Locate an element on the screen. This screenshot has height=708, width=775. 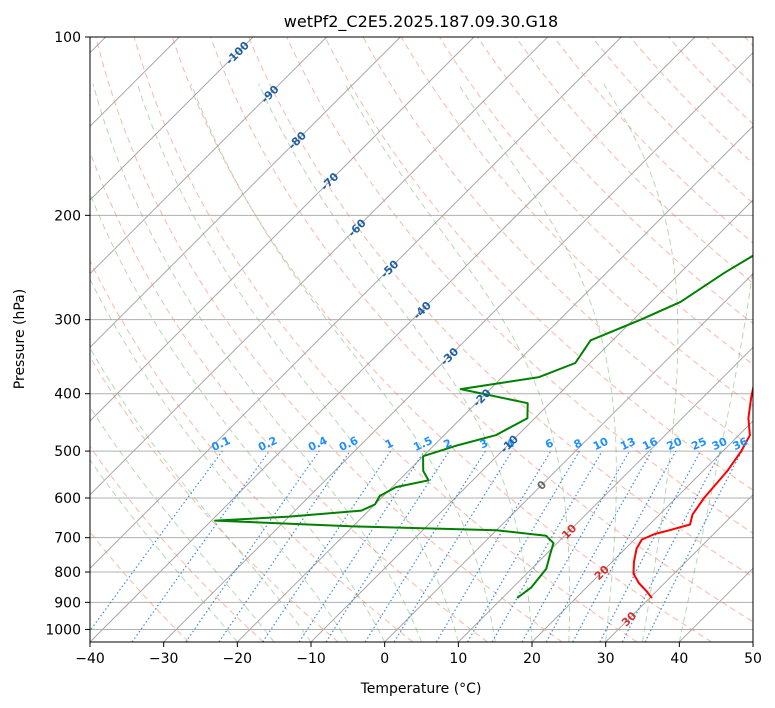
x-axis-title: Temperature (°C) is located at coordinates (421, 689).